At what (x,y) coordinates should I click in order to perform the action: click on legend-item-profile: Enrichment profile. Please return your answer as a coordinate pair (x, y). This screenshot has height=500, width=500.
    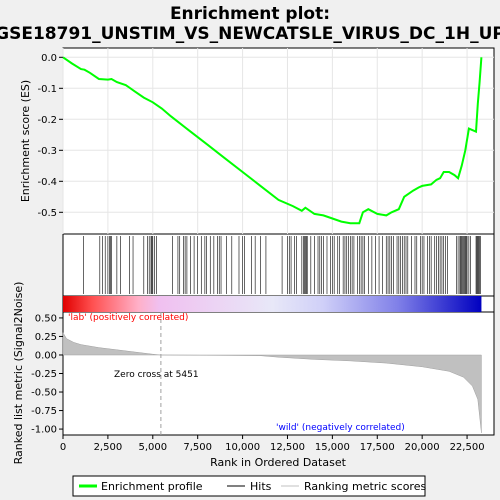
    Looking at the image, I should click on (152, 486).